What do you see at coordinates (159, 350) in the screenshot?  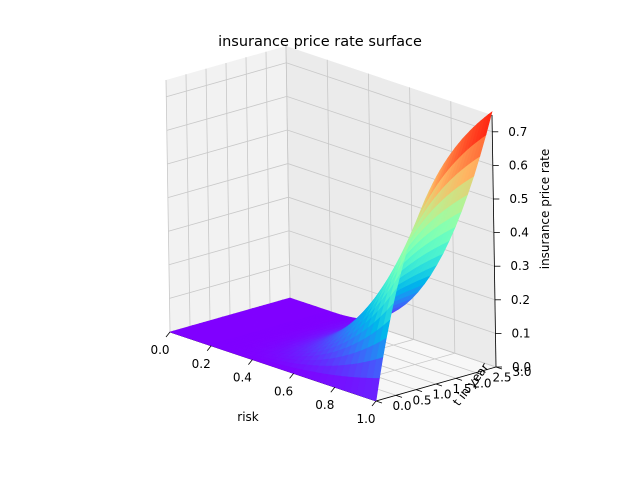 I see `x-tick-label: 0.0` at bounding box center [159, 350].